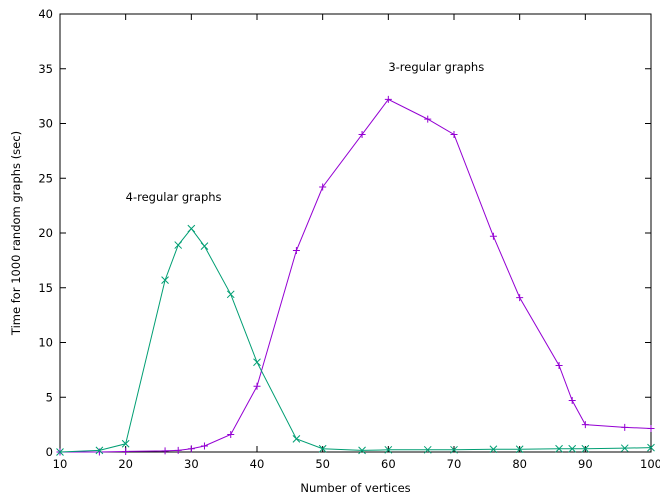  What do you see at coordinates (322, 464) in the screenshot?
I see `x-tick-label: 50` at bounding box center [322, 464].